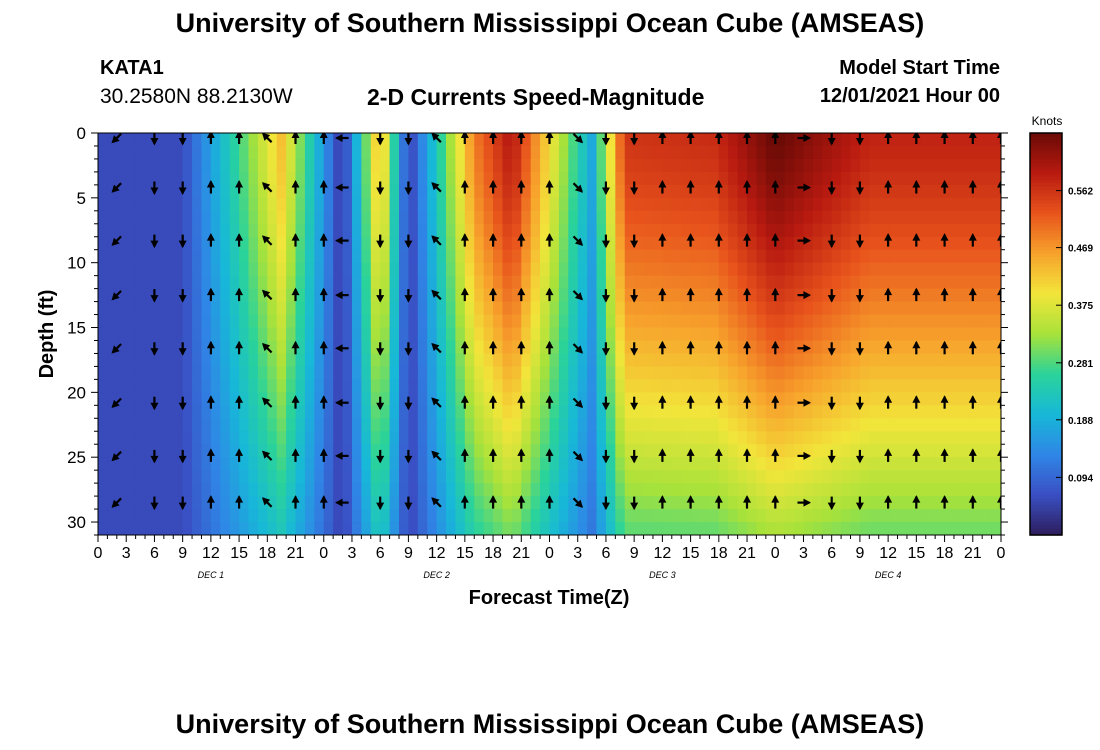 This screenshot has width=1100, height=750. What do you see at coordinates (182, 553) in the screenshot?
I see `x-tick-label: 9` at bounding box center [182, 553].